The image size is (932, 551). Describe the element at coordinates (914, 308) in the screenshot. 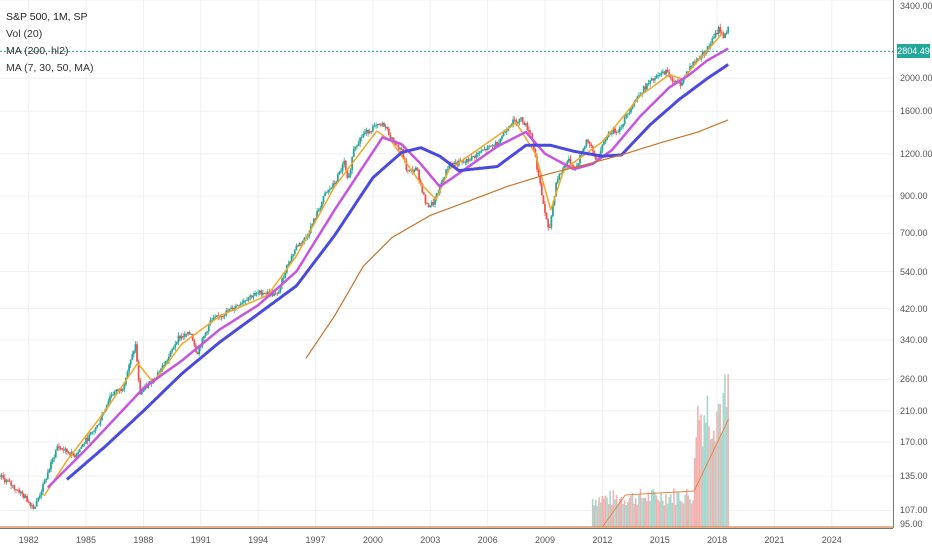

I see `price-tick-label: 420.00` at that location.